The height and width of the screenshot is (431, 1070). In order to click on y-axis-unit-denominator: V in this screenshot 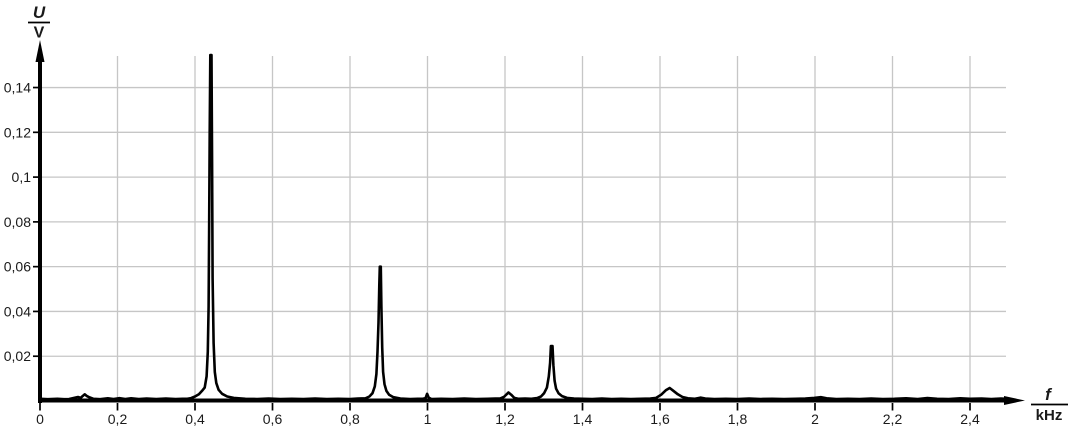, I will do `click(39, 33)`.